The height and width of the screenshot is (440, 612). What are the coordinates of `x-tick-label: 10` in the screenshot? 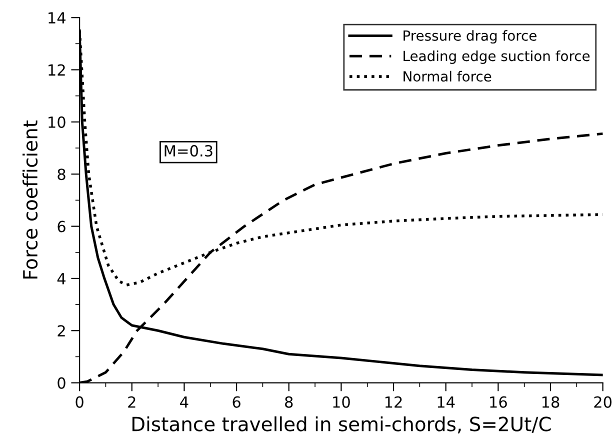 It's located at (341, 402).